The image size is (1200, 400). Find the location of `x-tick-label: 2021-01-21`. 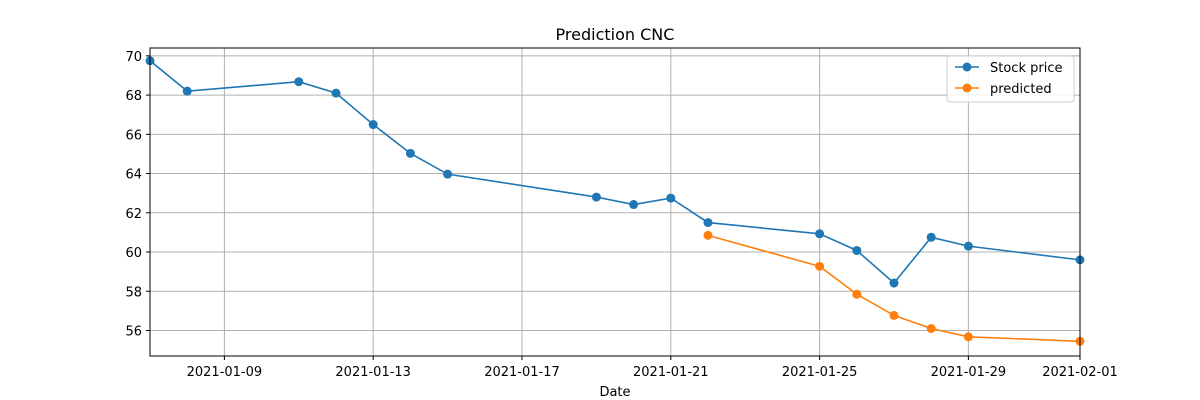

x-tick-label: 2021-01-21 is located at coordinates (671, 372).